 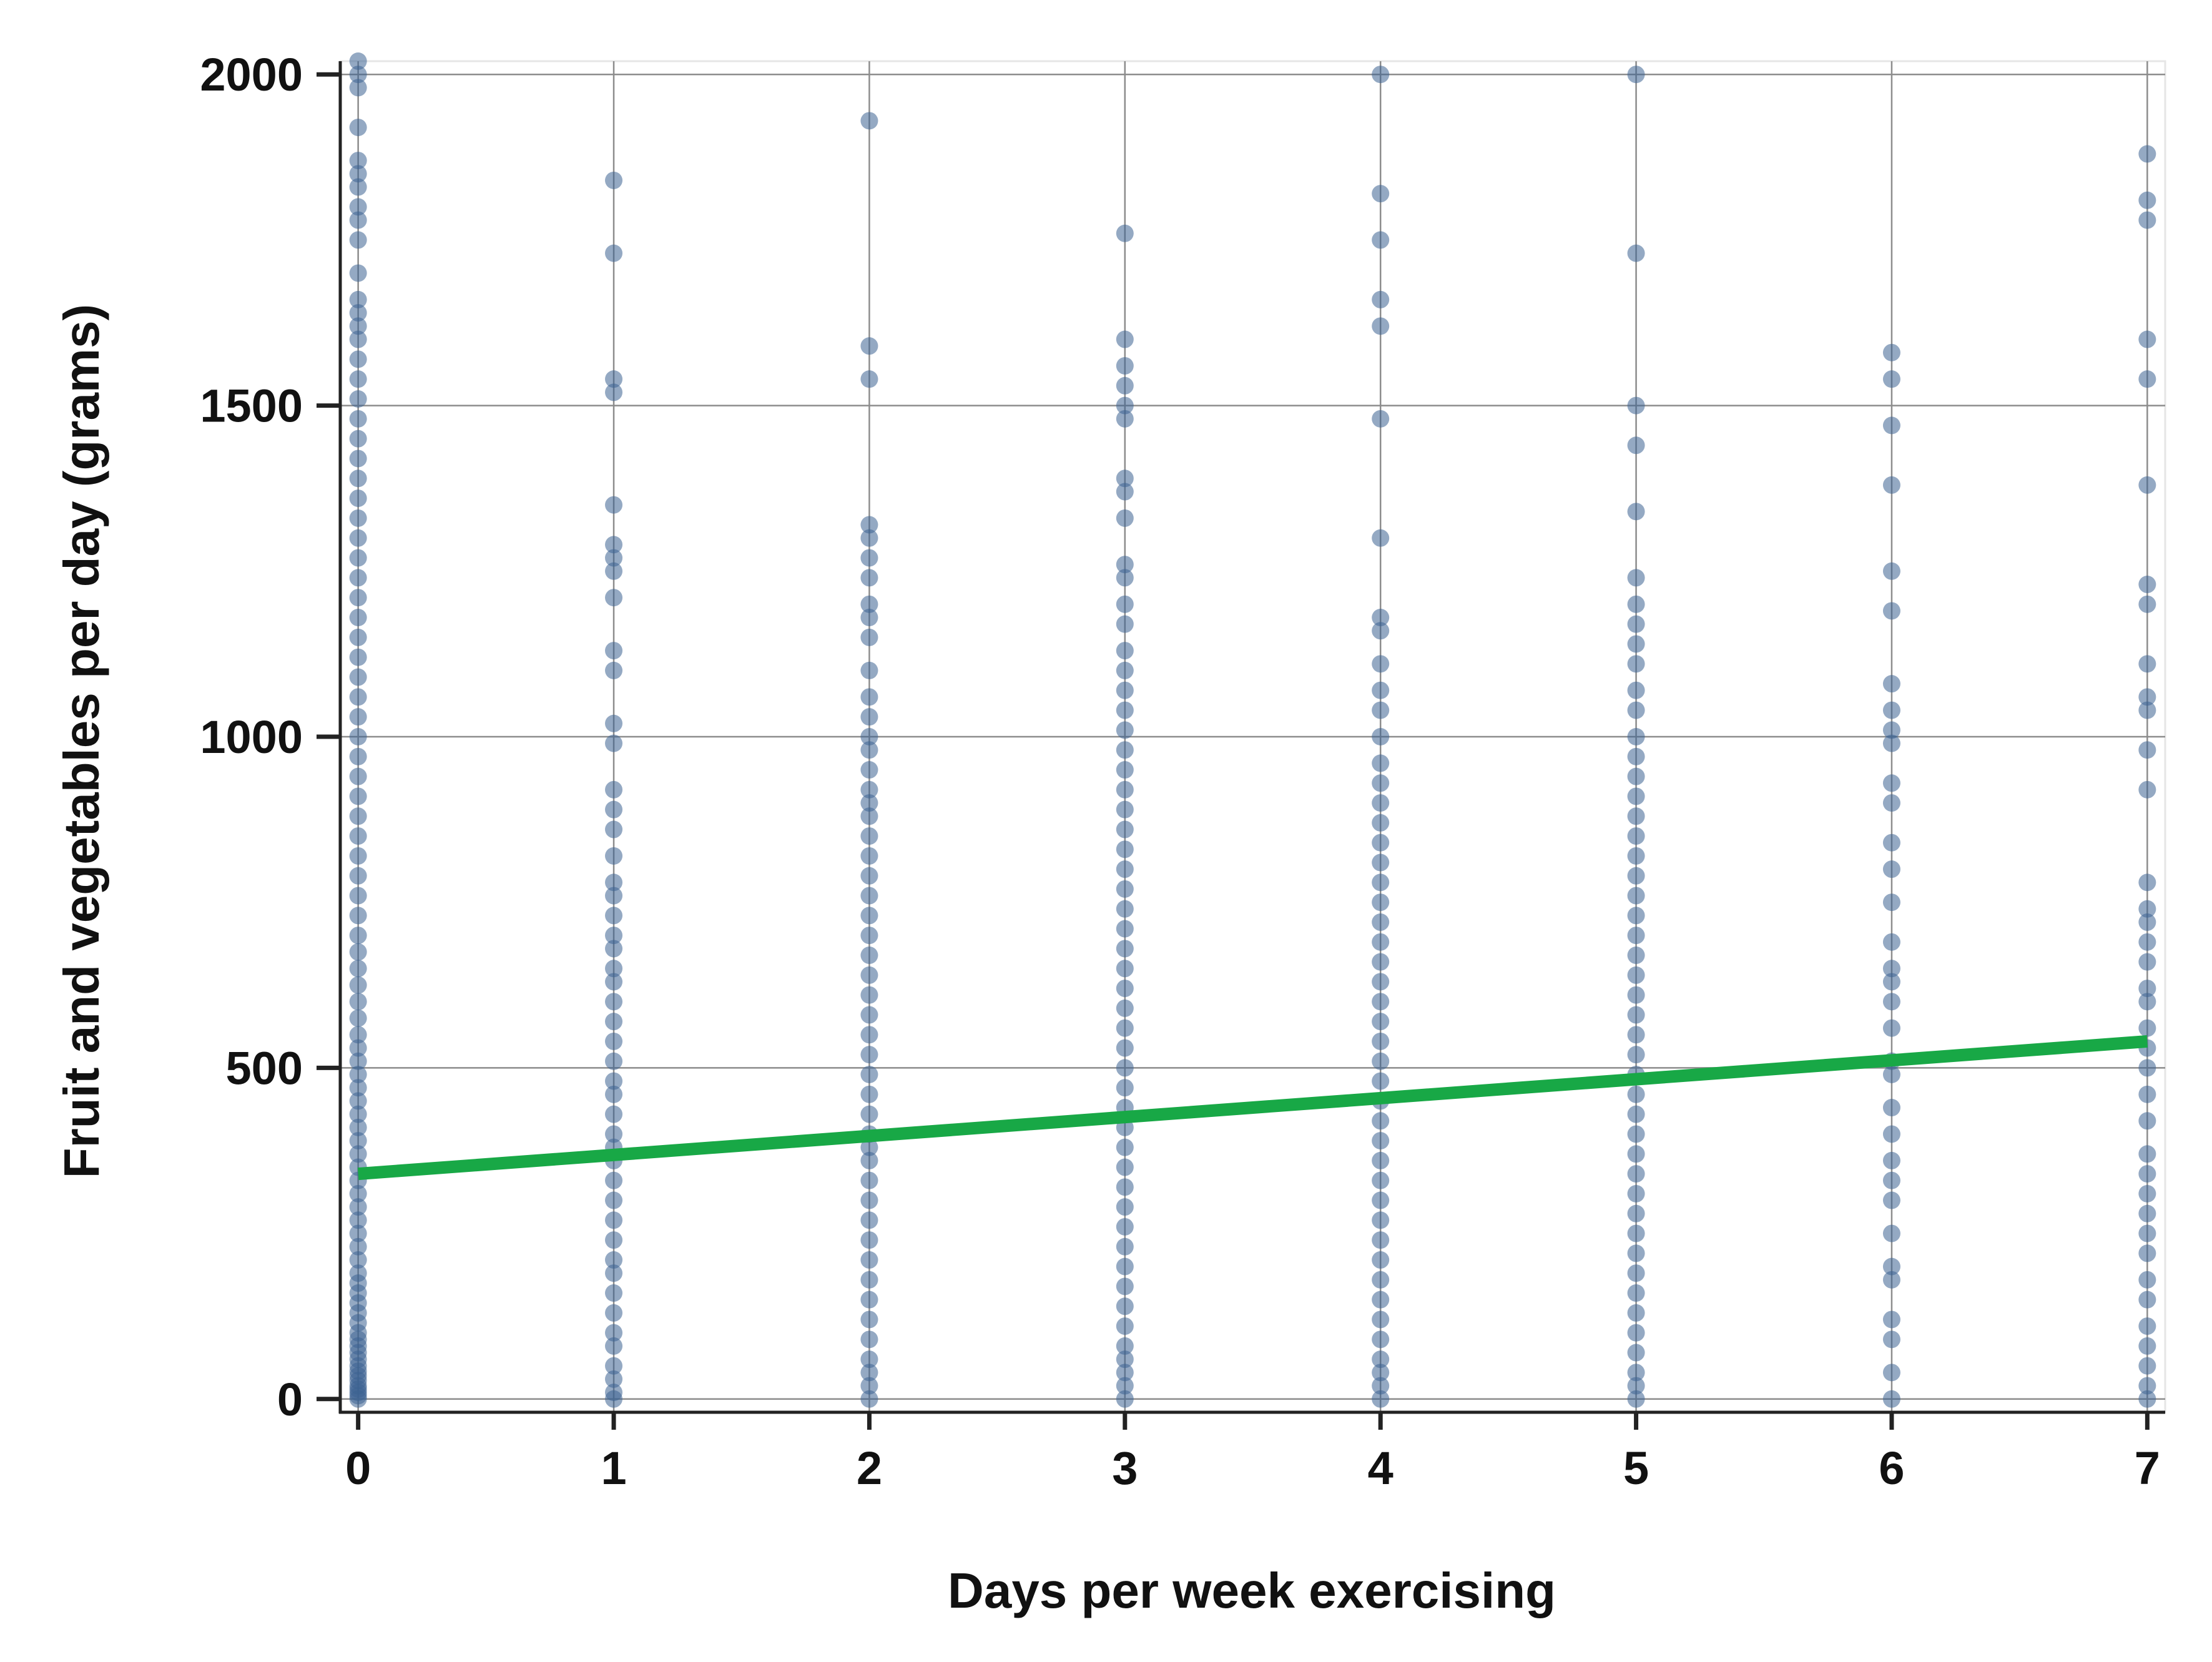 I want to click on x-tick-label-6: 6, so click(x=1891, y=1468).